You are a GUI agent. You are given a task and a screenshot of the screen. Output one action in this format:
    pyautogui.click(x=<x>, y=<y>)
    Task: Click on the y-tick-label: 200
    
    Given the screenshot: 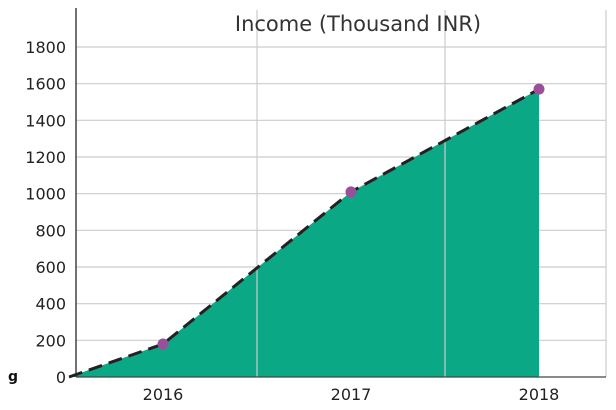 What is the action you would take?
    pyautogui.click(x=50, y=340)
    